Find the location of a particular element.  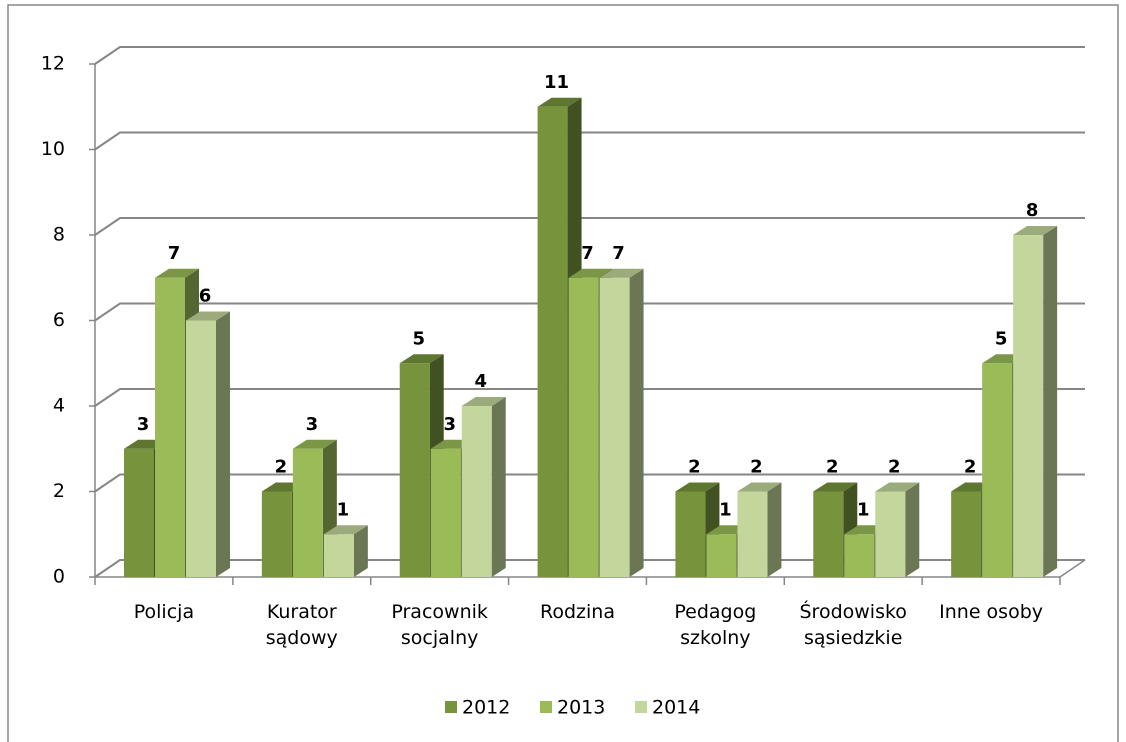

legend-label: 2014 is located at coordinates (676, 708).